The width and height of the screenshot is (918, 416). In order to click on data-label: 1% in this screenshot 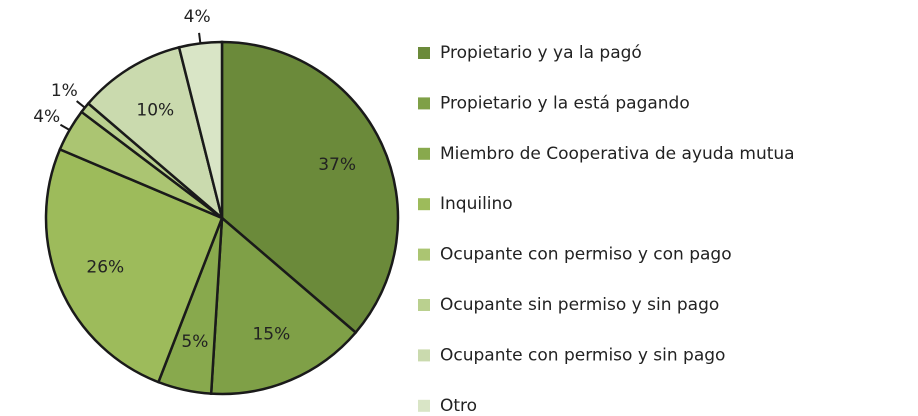, I will do `click(64, 91)`.